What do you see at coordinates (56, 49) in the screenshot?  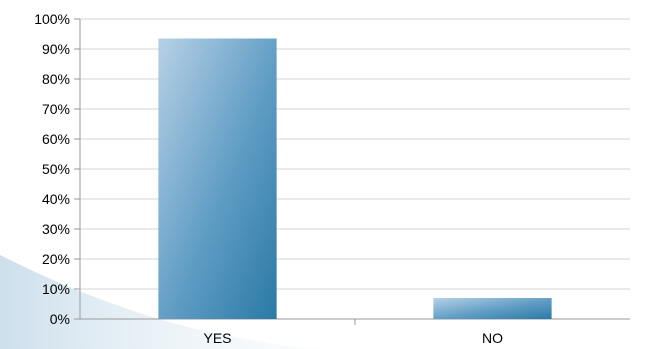 I see `y-tick-label: 90%` at bounding box center [56, 49].